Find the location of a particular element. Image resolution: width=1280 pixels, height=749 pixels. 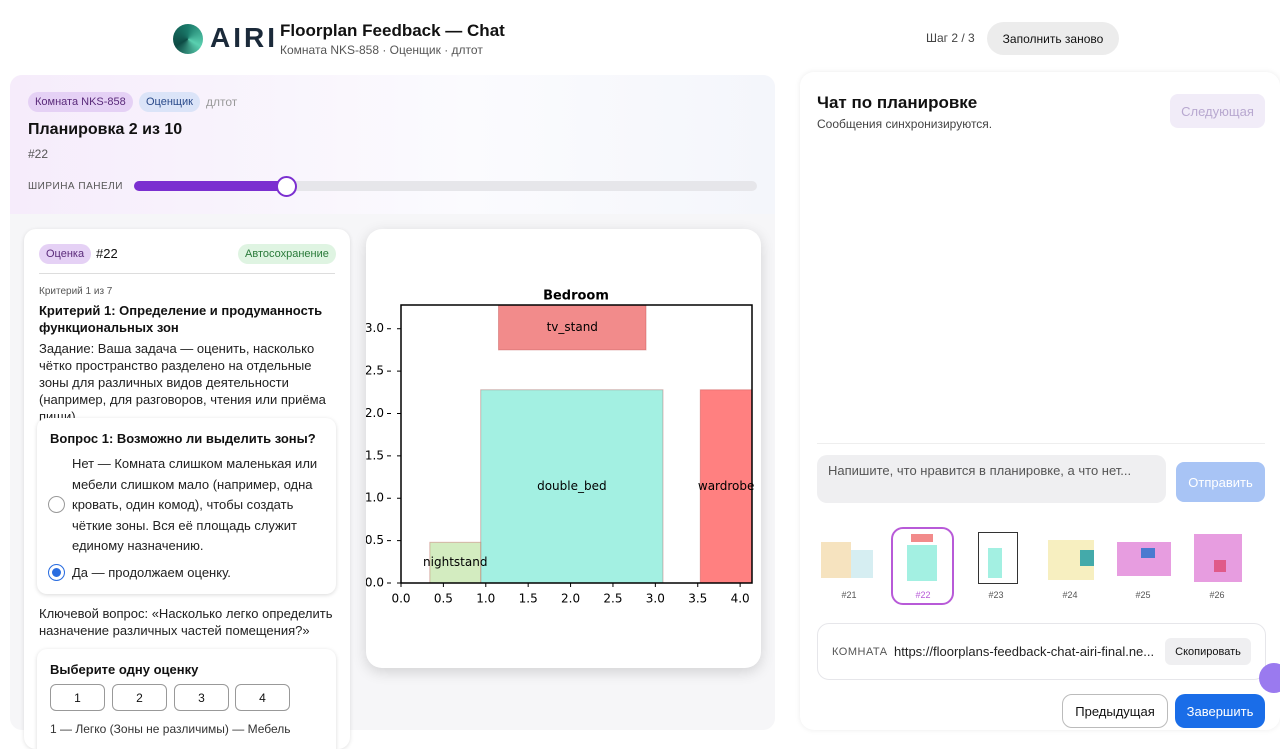

prev-button: Предыдущая is located at coordinates (1115, 711).